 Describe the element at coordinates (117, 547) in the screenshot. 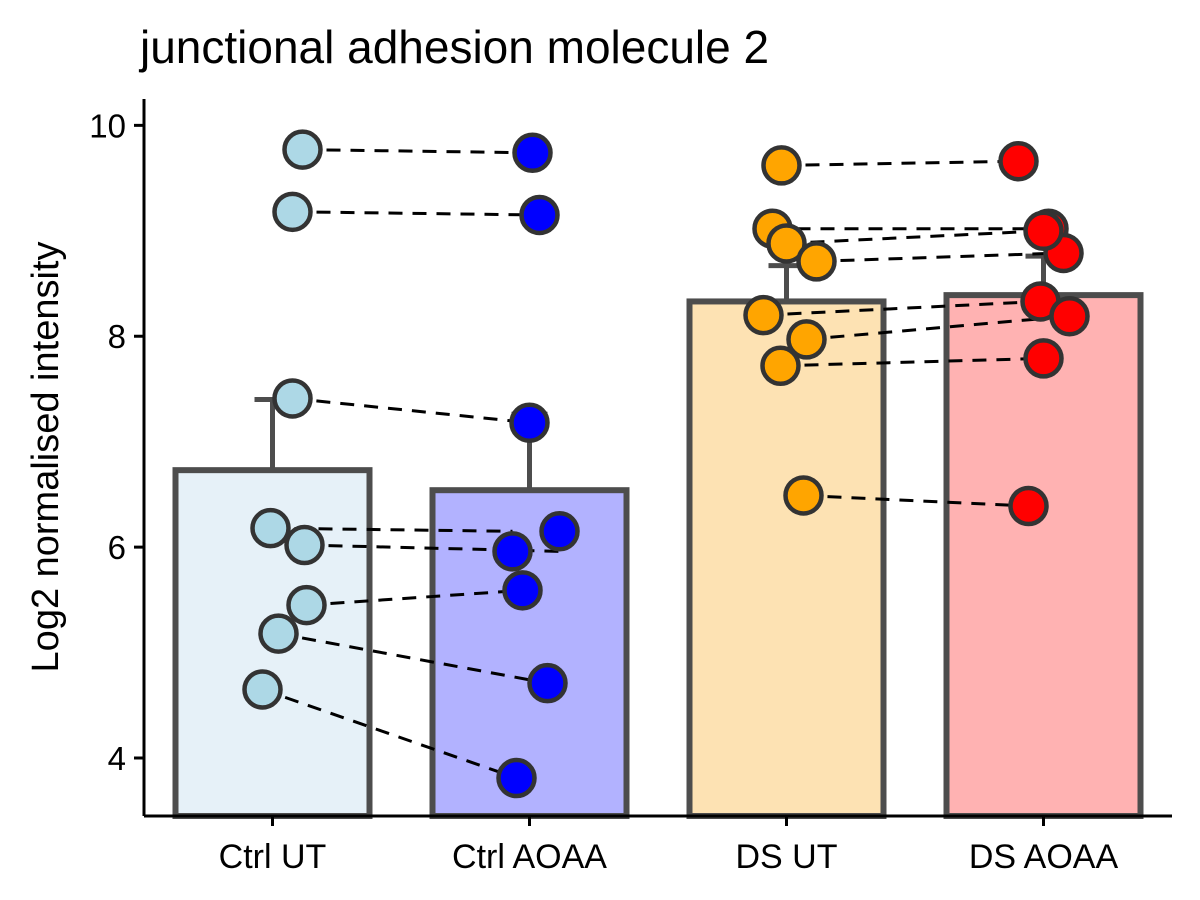

I see `y-tick-label: 6` at that location.